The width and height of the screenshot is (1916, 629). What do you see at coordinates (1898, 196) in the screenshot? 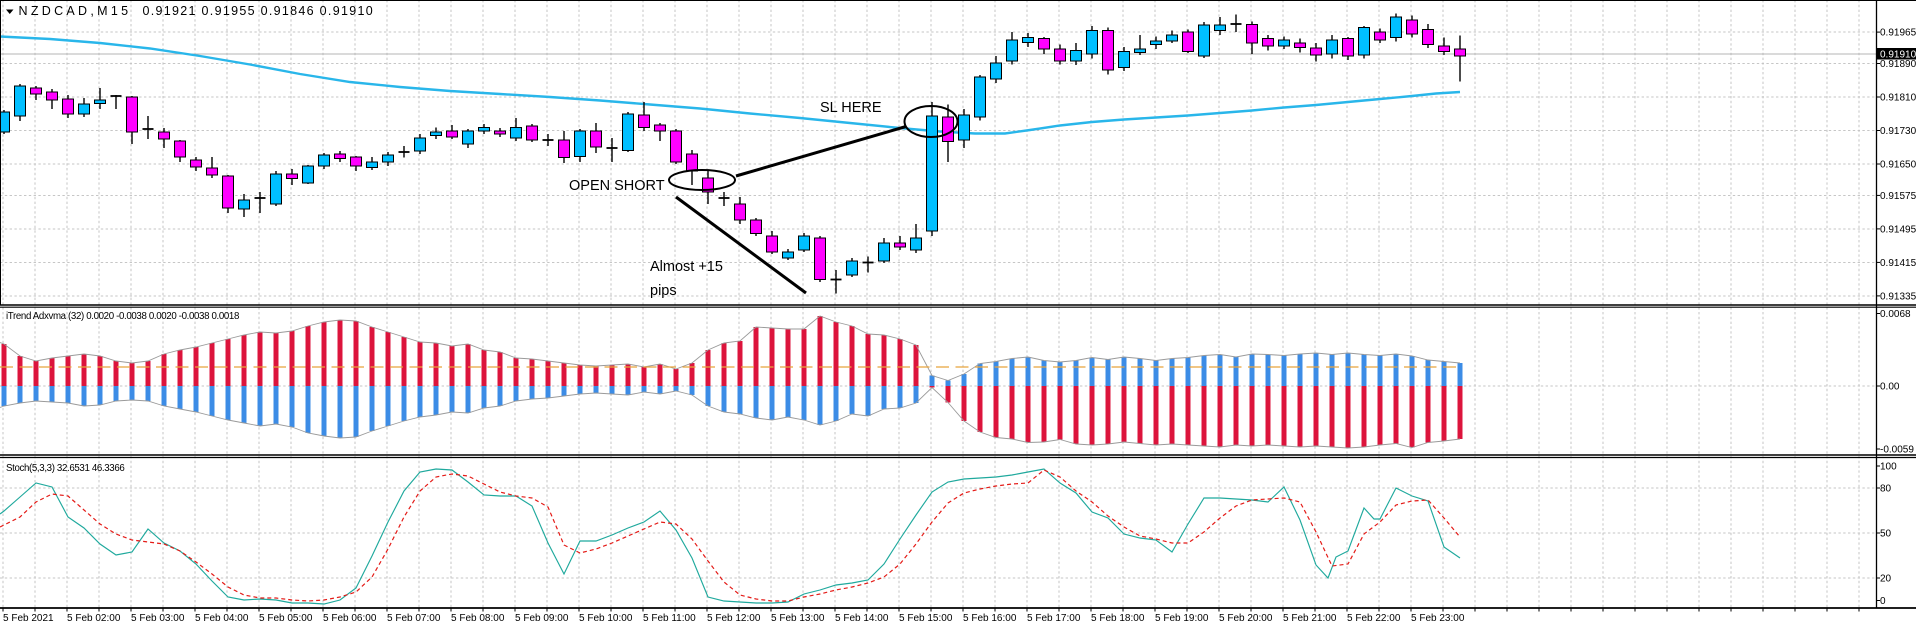
I see `svg-text: 0.91575` at bounding box center [1898, 196].